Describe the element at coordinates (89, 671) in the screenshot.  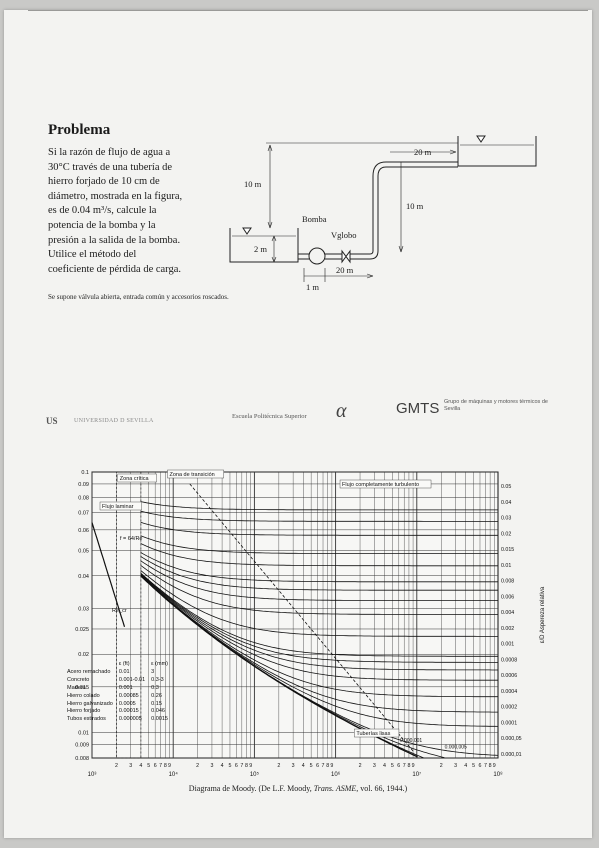
I see `material-name: Acero remachado` at that location.